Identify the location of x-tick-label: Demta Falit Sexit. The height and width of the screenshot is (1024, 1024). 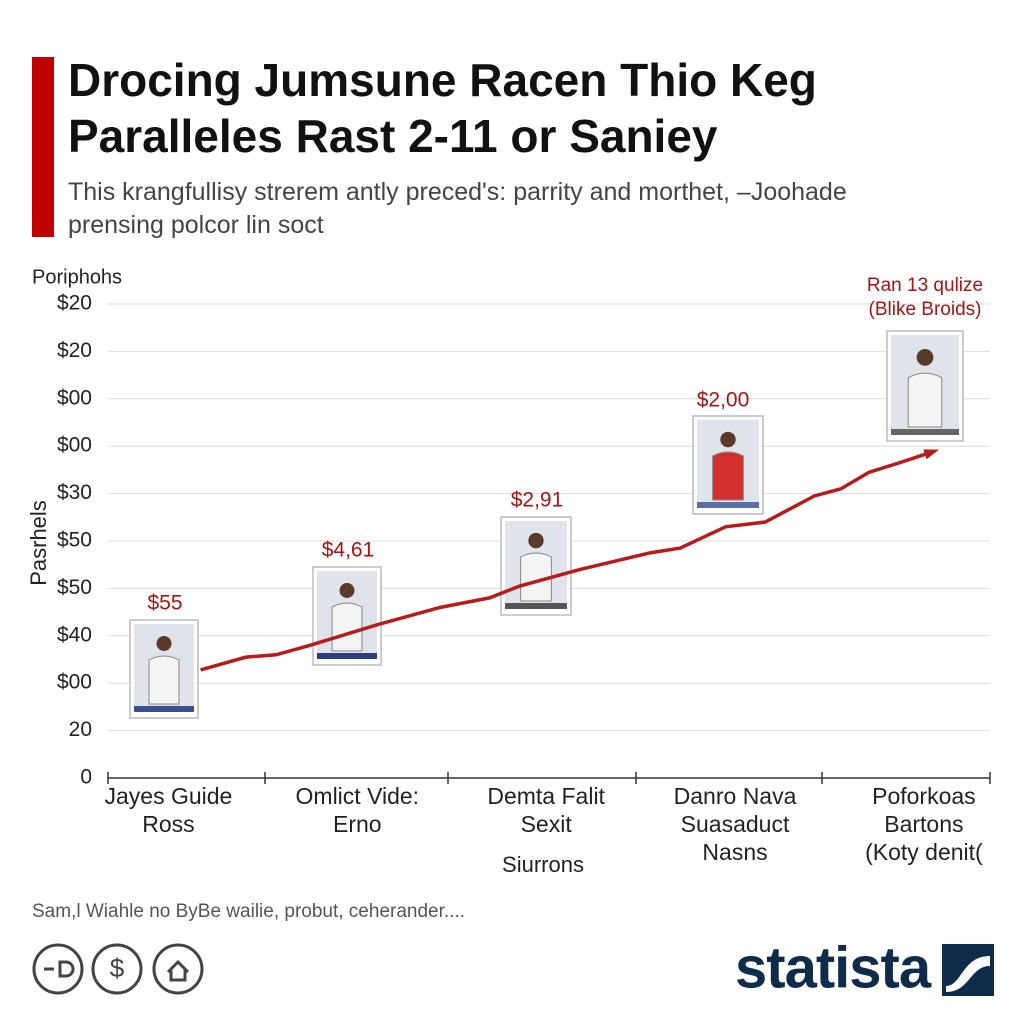
(546, 810).